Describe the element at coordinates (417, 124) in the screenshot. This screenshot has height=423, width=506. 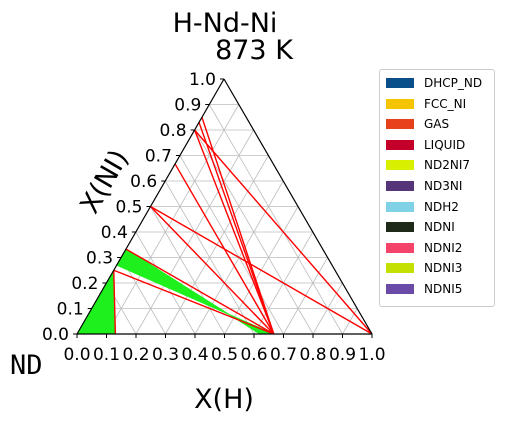
I see `legend-item: GAS` at that location.